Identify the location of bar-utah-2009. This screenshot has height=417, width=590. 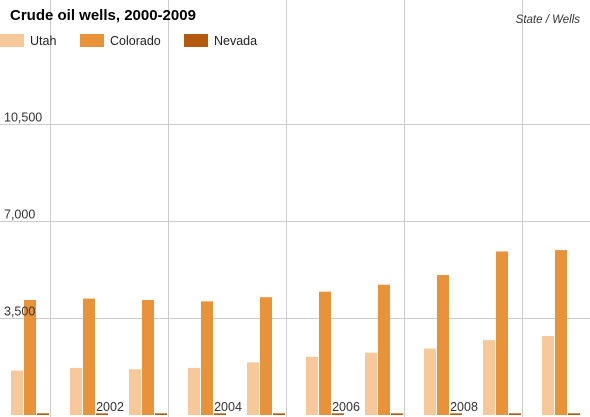
(548, 375).